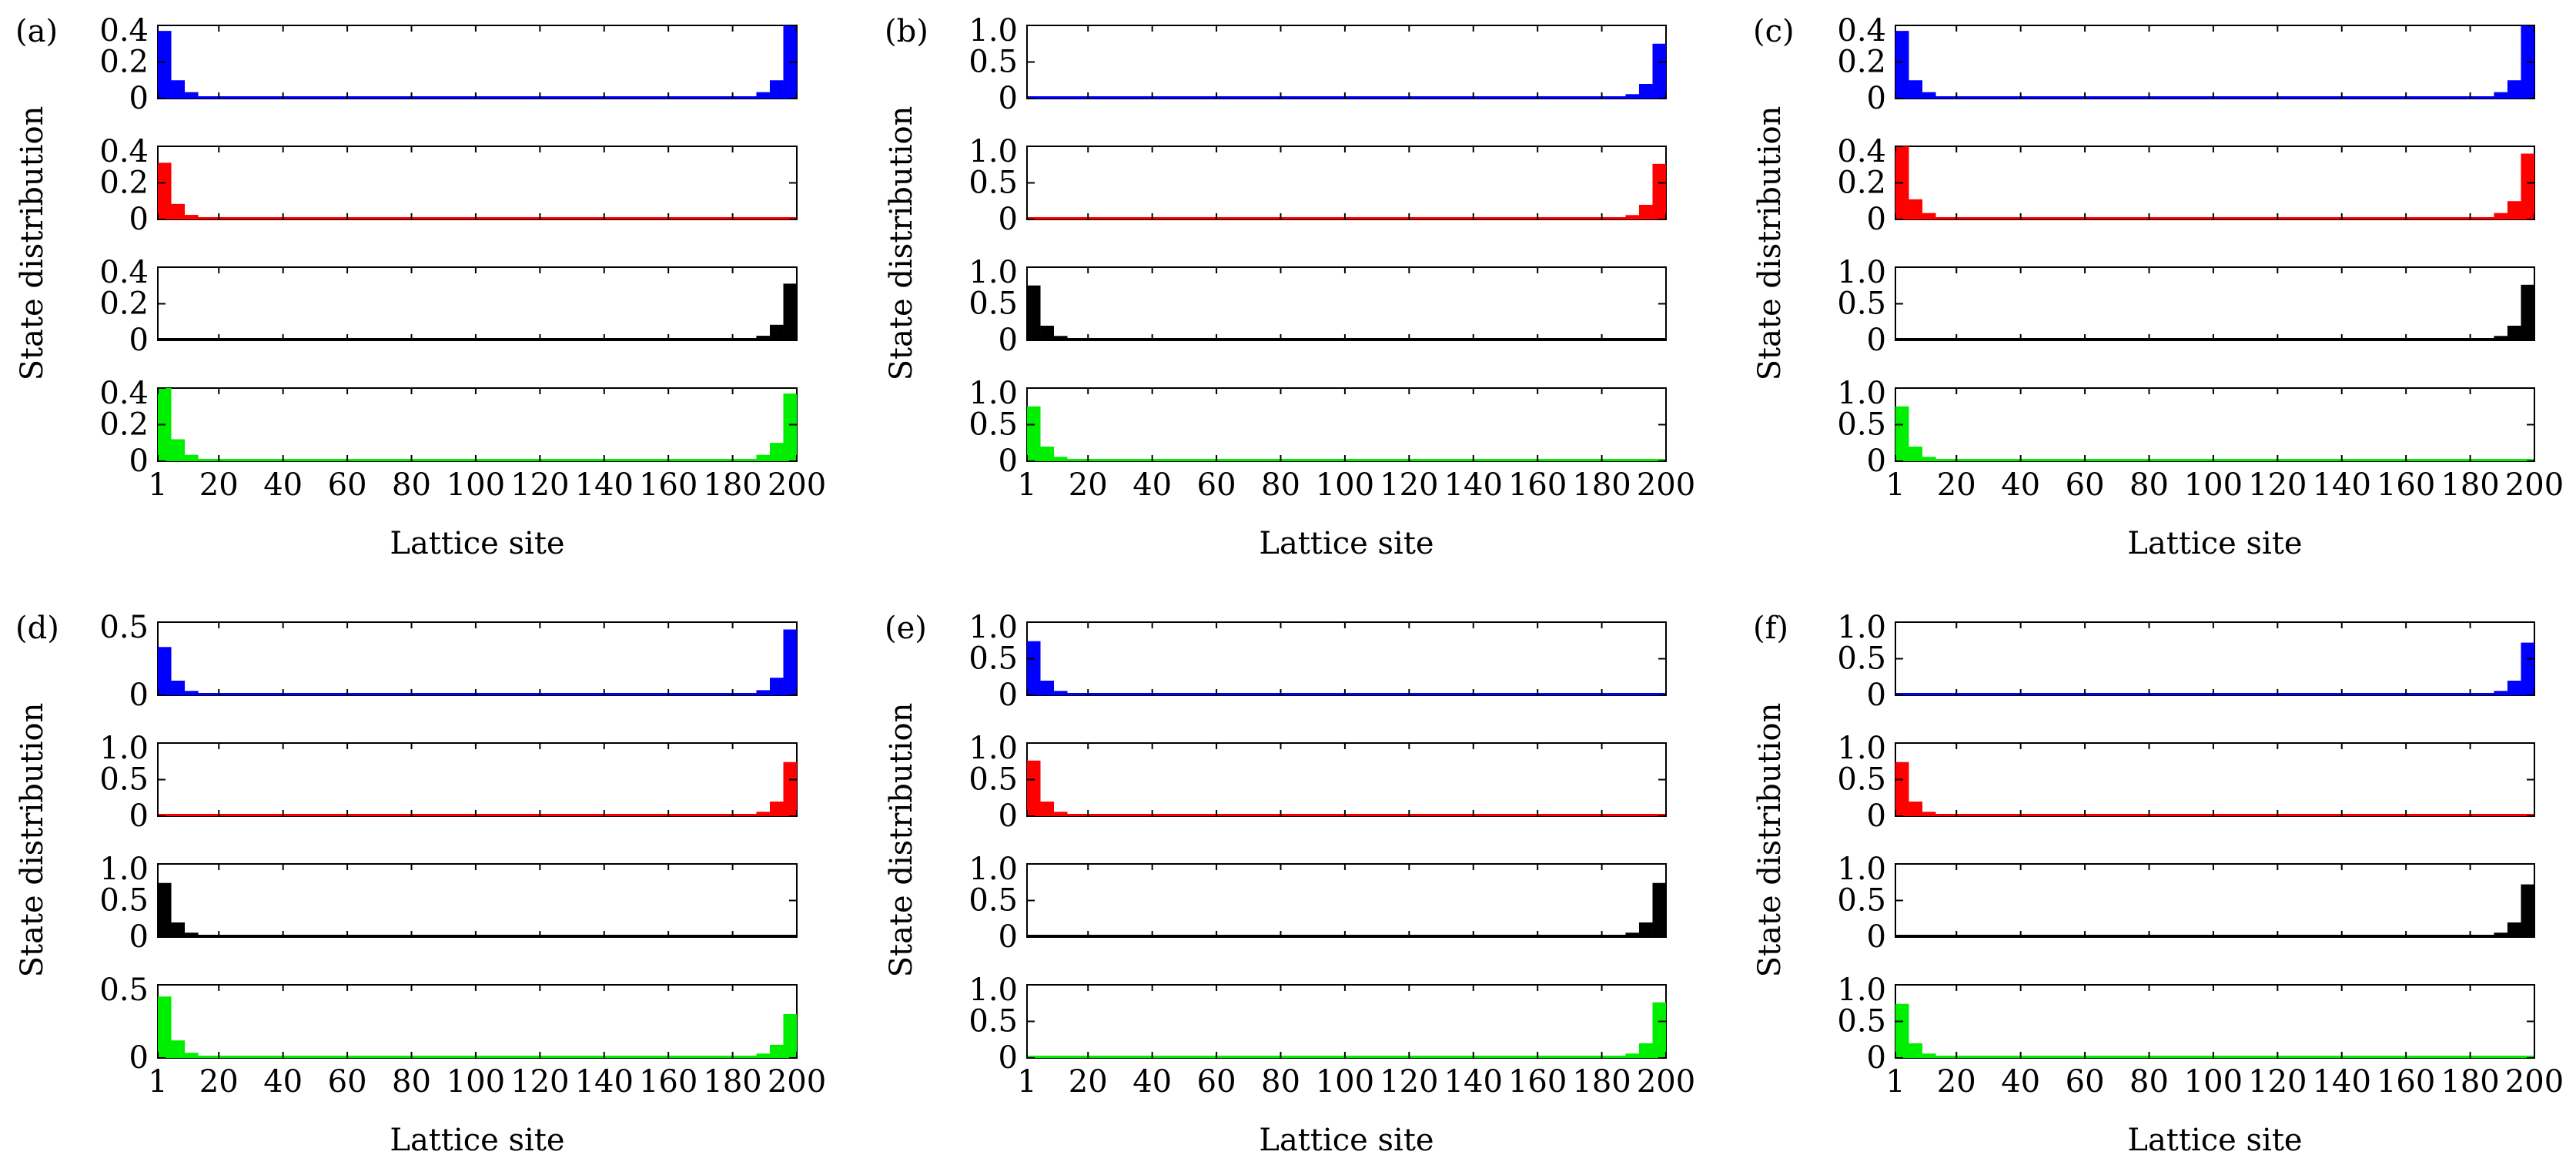 The height and width of the screenshot is (1175, 2576). What do you see at coordinates (906, 628) in the screenshot?
I see `panel-label: (e)` at bounding box center [906, 628].